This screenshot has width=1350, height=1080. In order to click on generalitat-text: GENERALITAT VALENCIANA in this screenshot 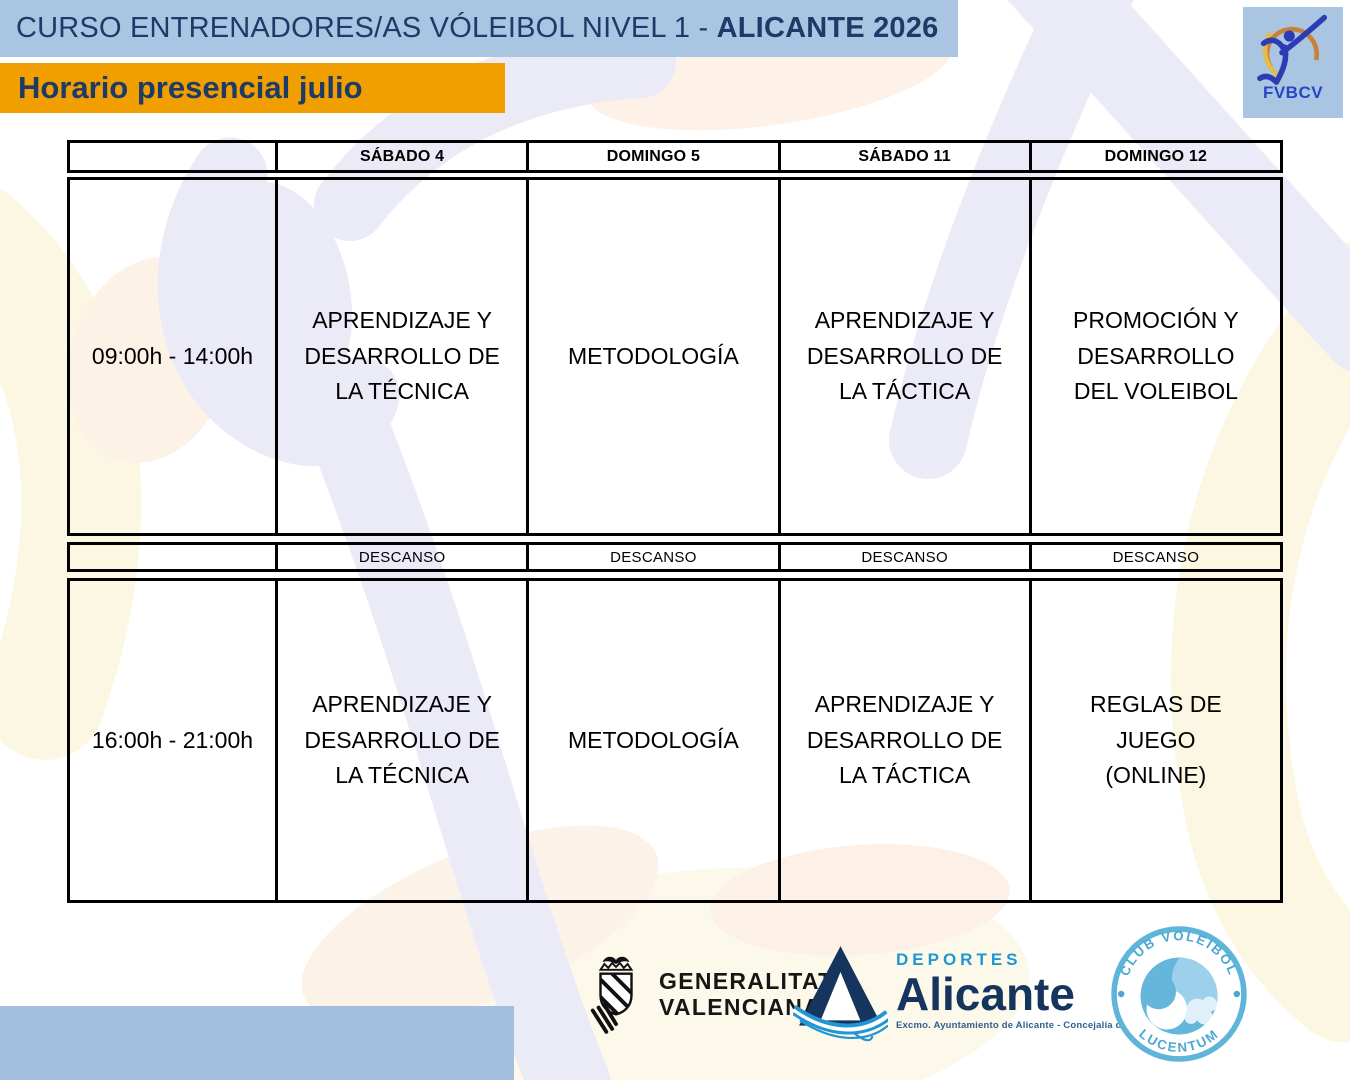, I will do `click(746, 994)`.